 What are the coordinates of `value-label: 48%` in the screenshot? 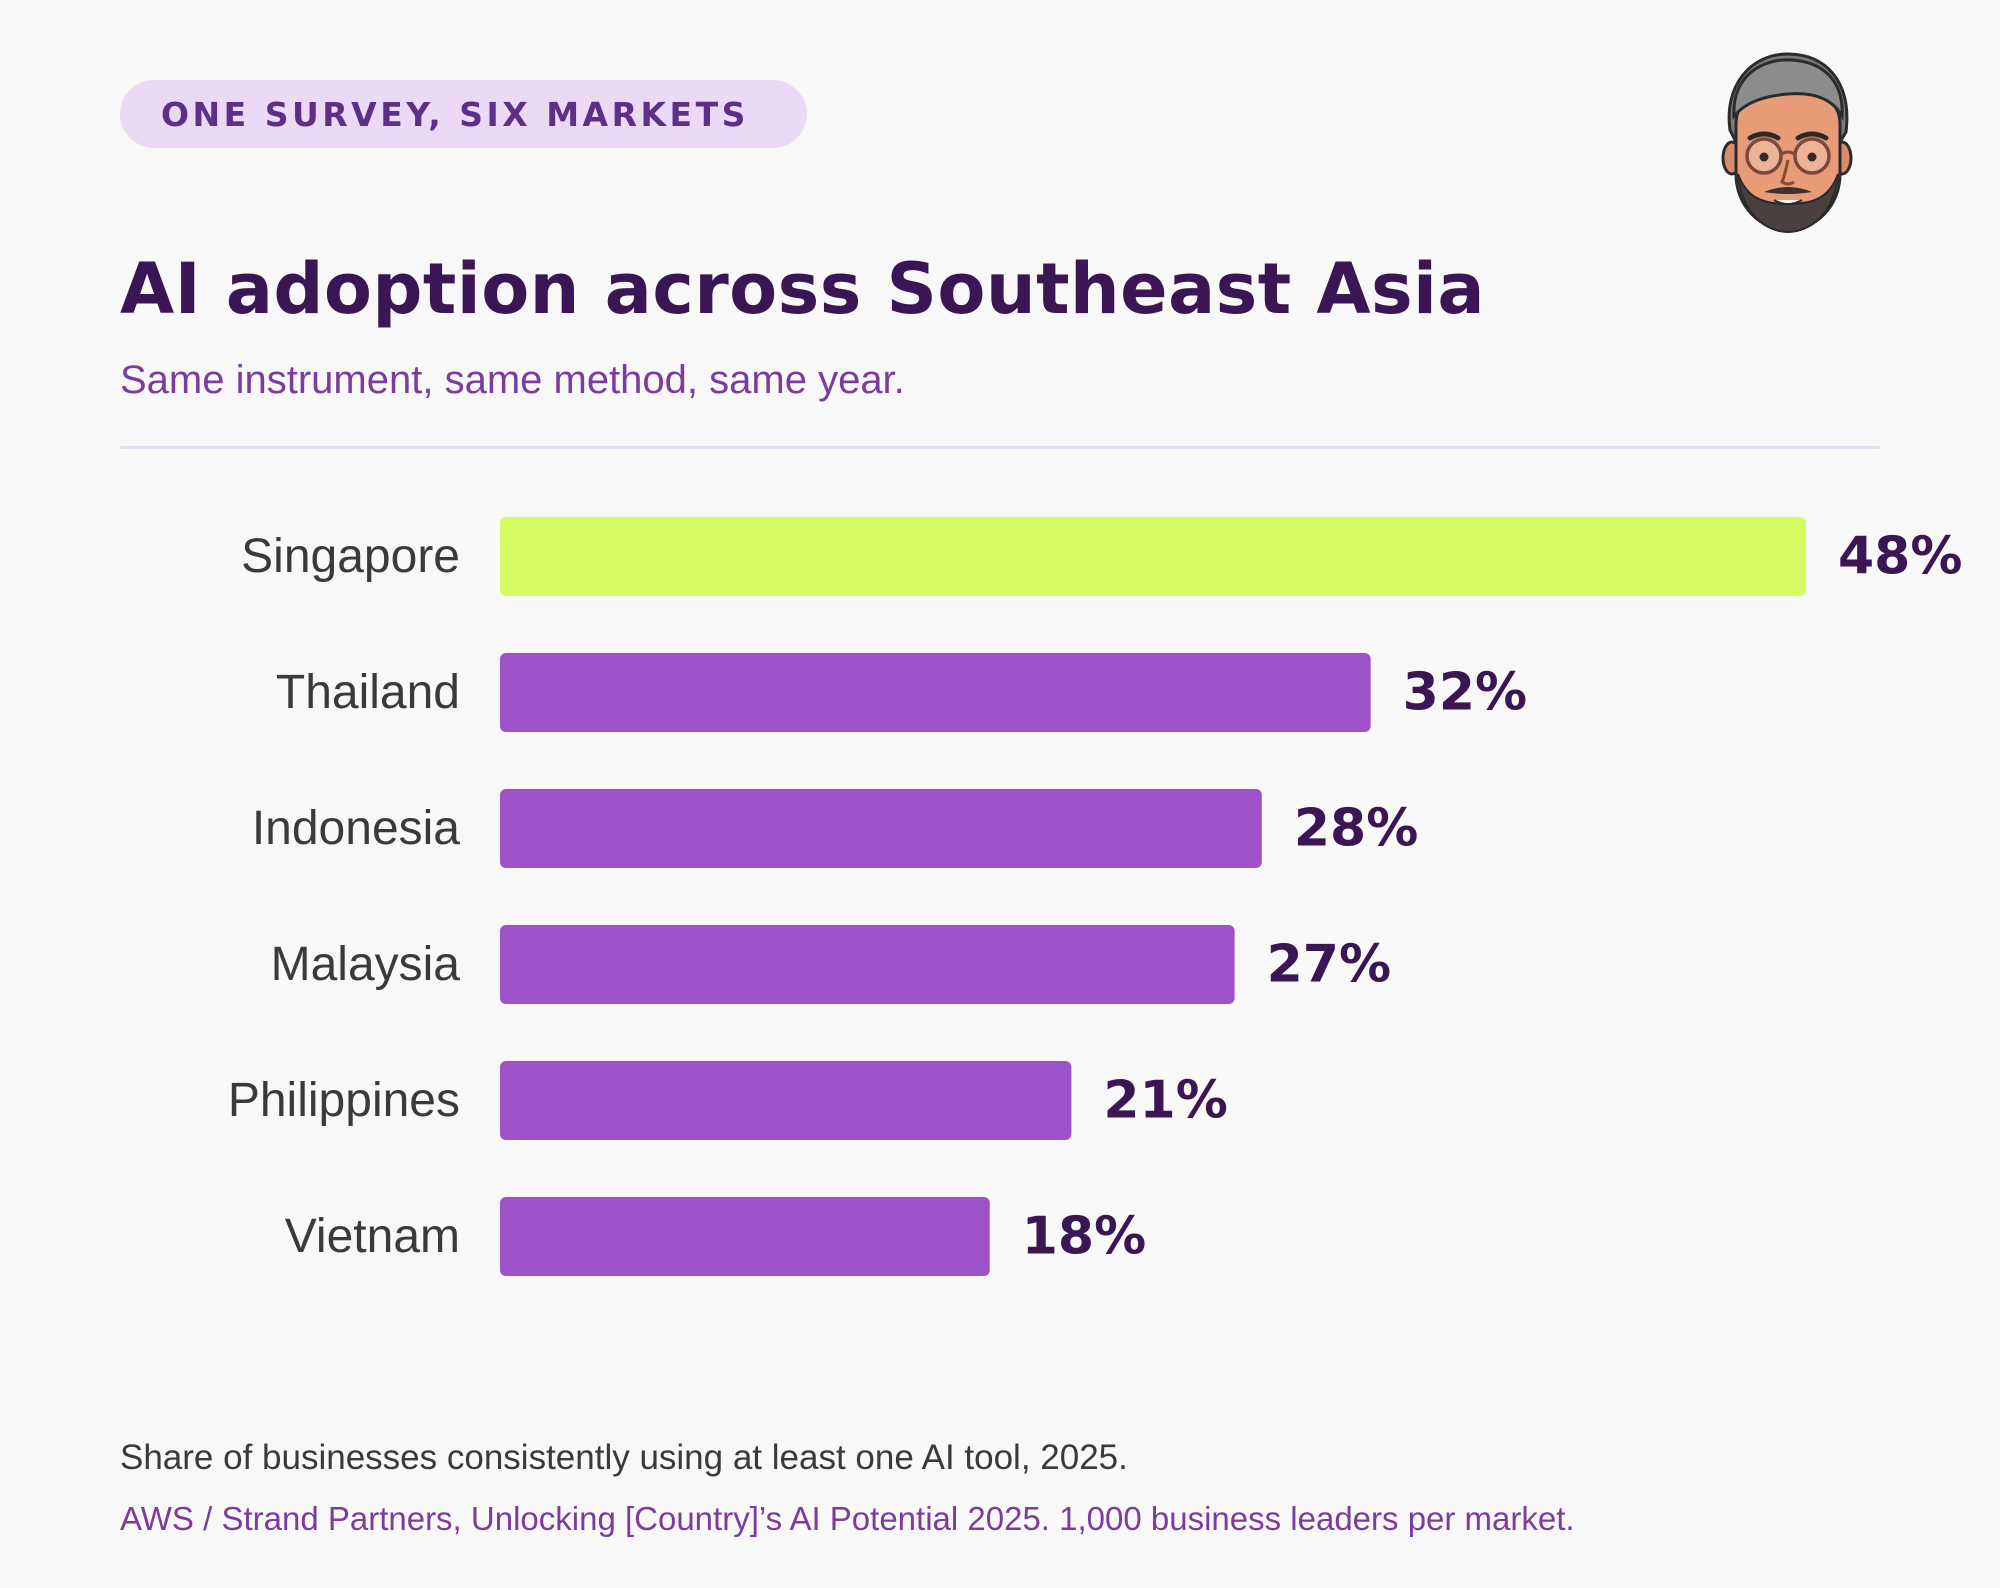 It's located at (1900, 557).